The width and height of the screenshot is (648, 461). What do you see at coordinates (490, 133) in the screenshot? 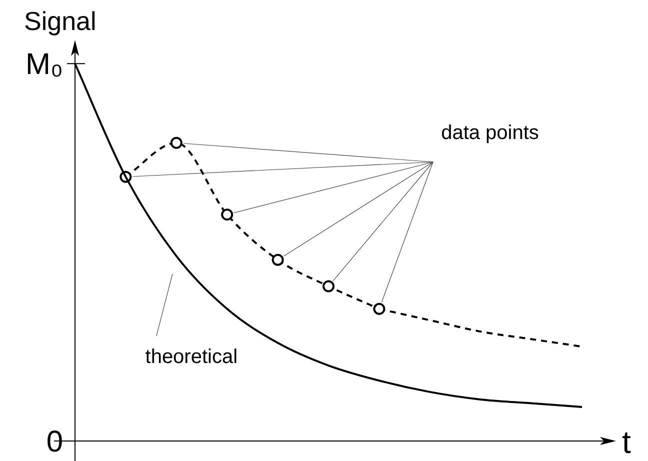
I see `text: data points` at bounding box center [490, 133].